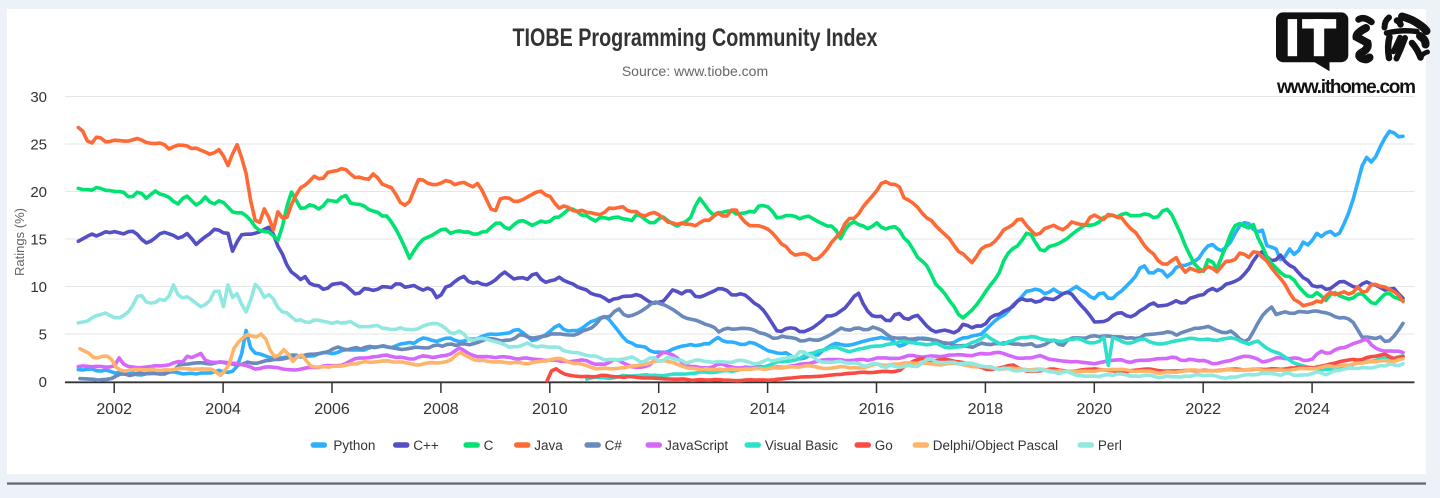 The width and height of the screenshot is (1440, 498). Describe the element at coordinates (38, 287) in the screenshot. I see `svg-text: 10` at that location.